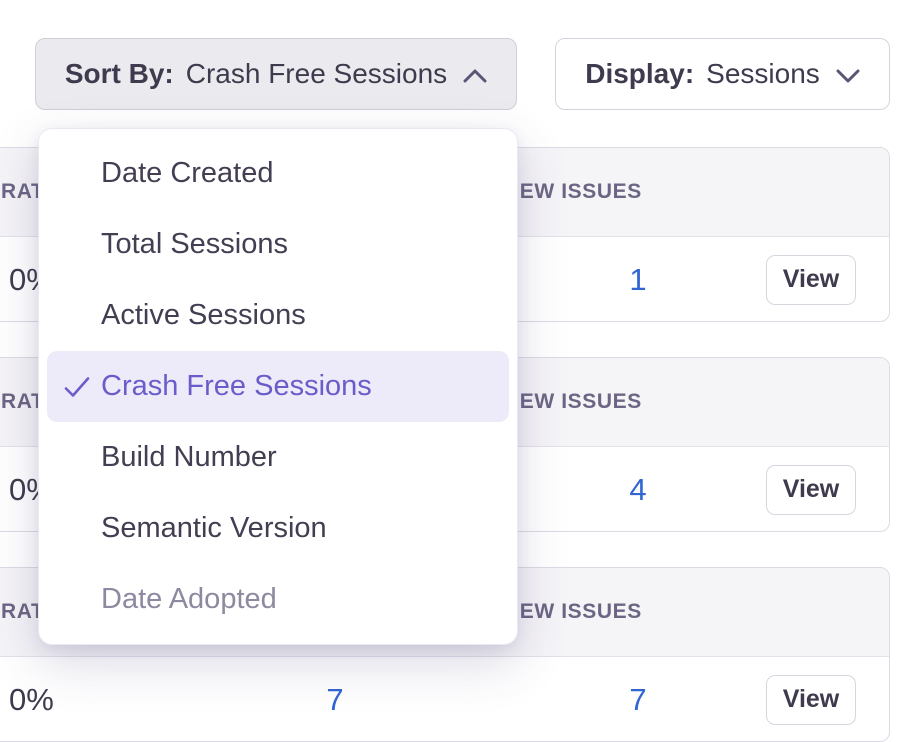 This screenshot has width=918, height=742. What do you see at coordinates (236, 386) in the screenshot?
I see `menu-item-label: Crash Free Sessions` at bounding box center [236, 386].